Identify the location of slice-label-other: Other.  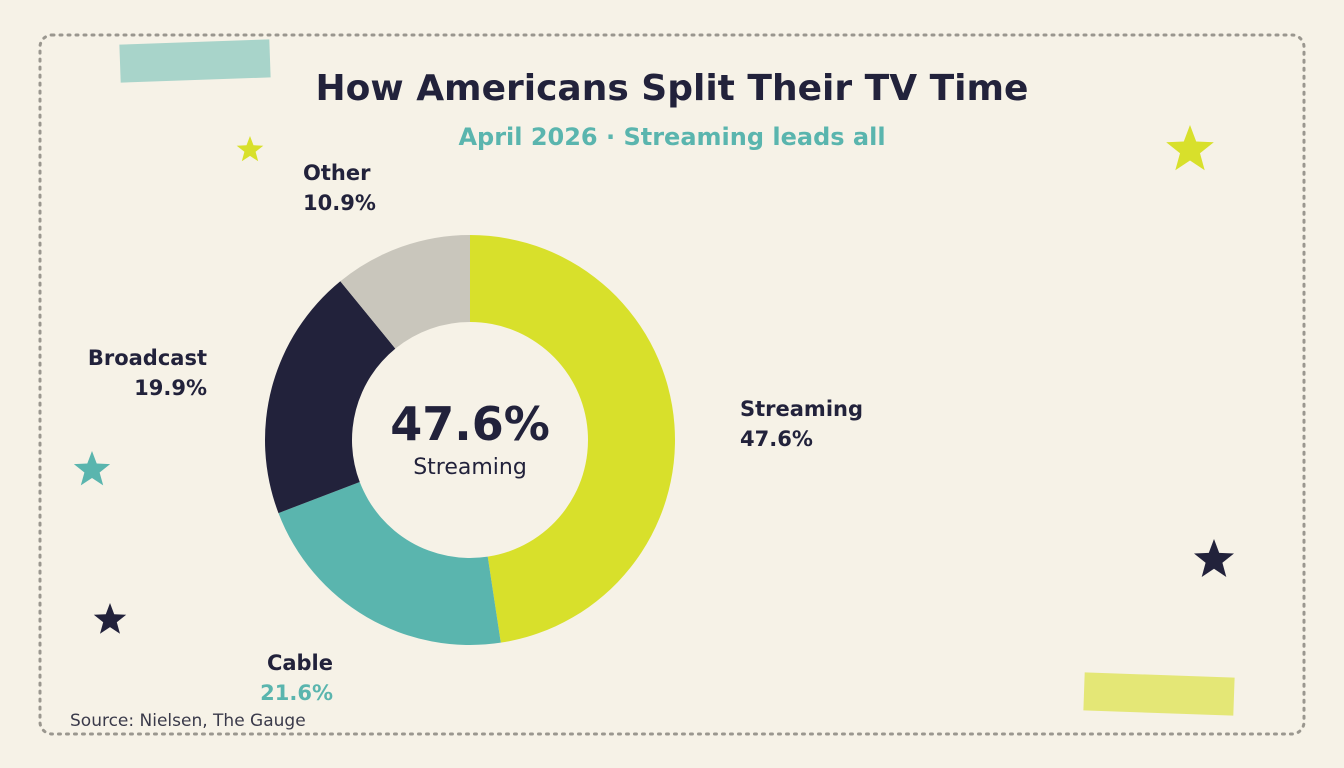
(337, 173).